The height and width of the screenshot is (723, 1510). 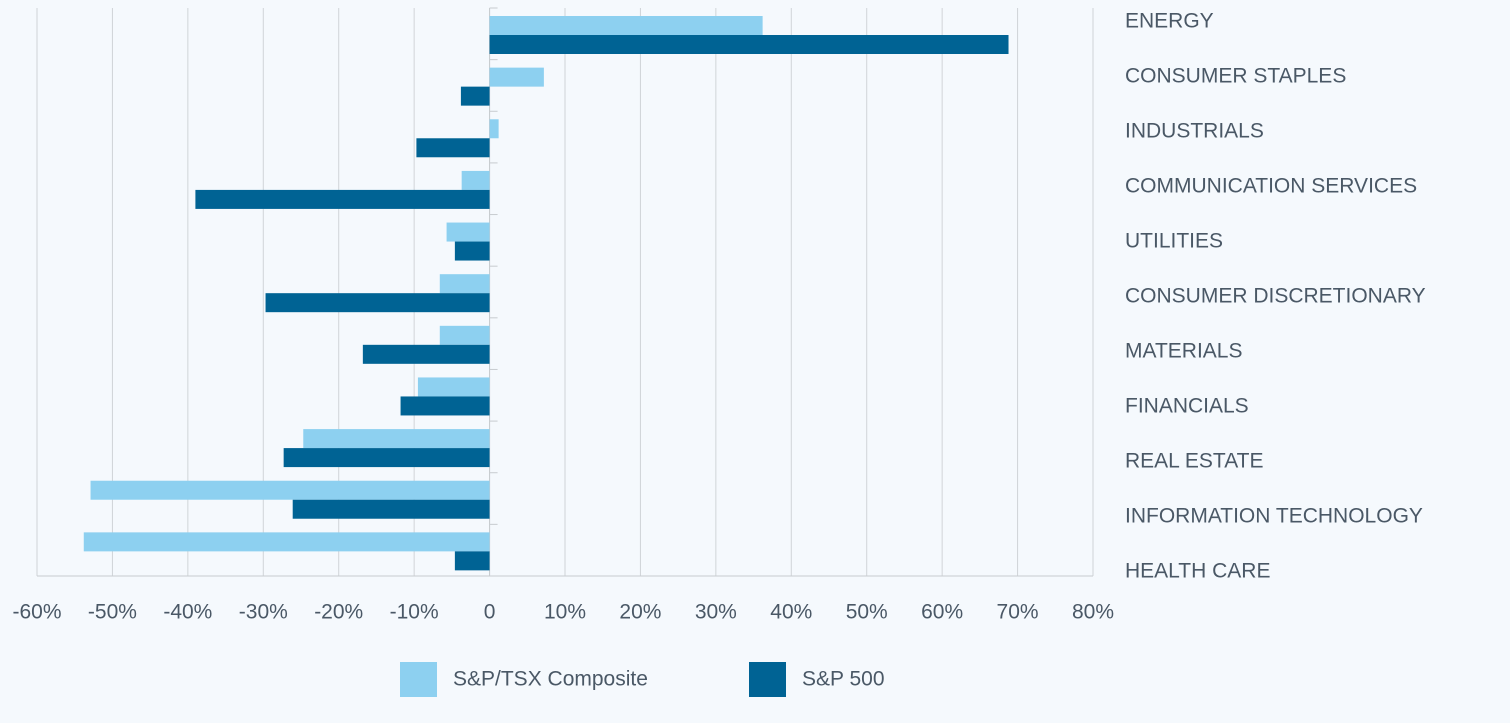 What do you see at coordinates (338, 612) in the screenshot?
I see `x-tick-label: -20%` at bounding box center [338, 612].